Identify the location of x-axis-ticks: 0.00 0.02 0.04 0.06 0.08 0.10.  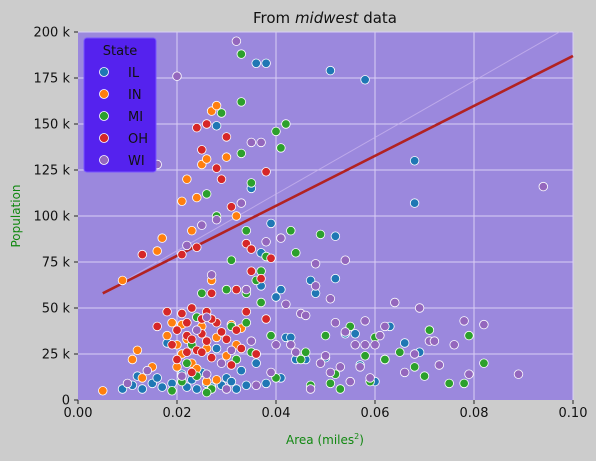
(325, 410).